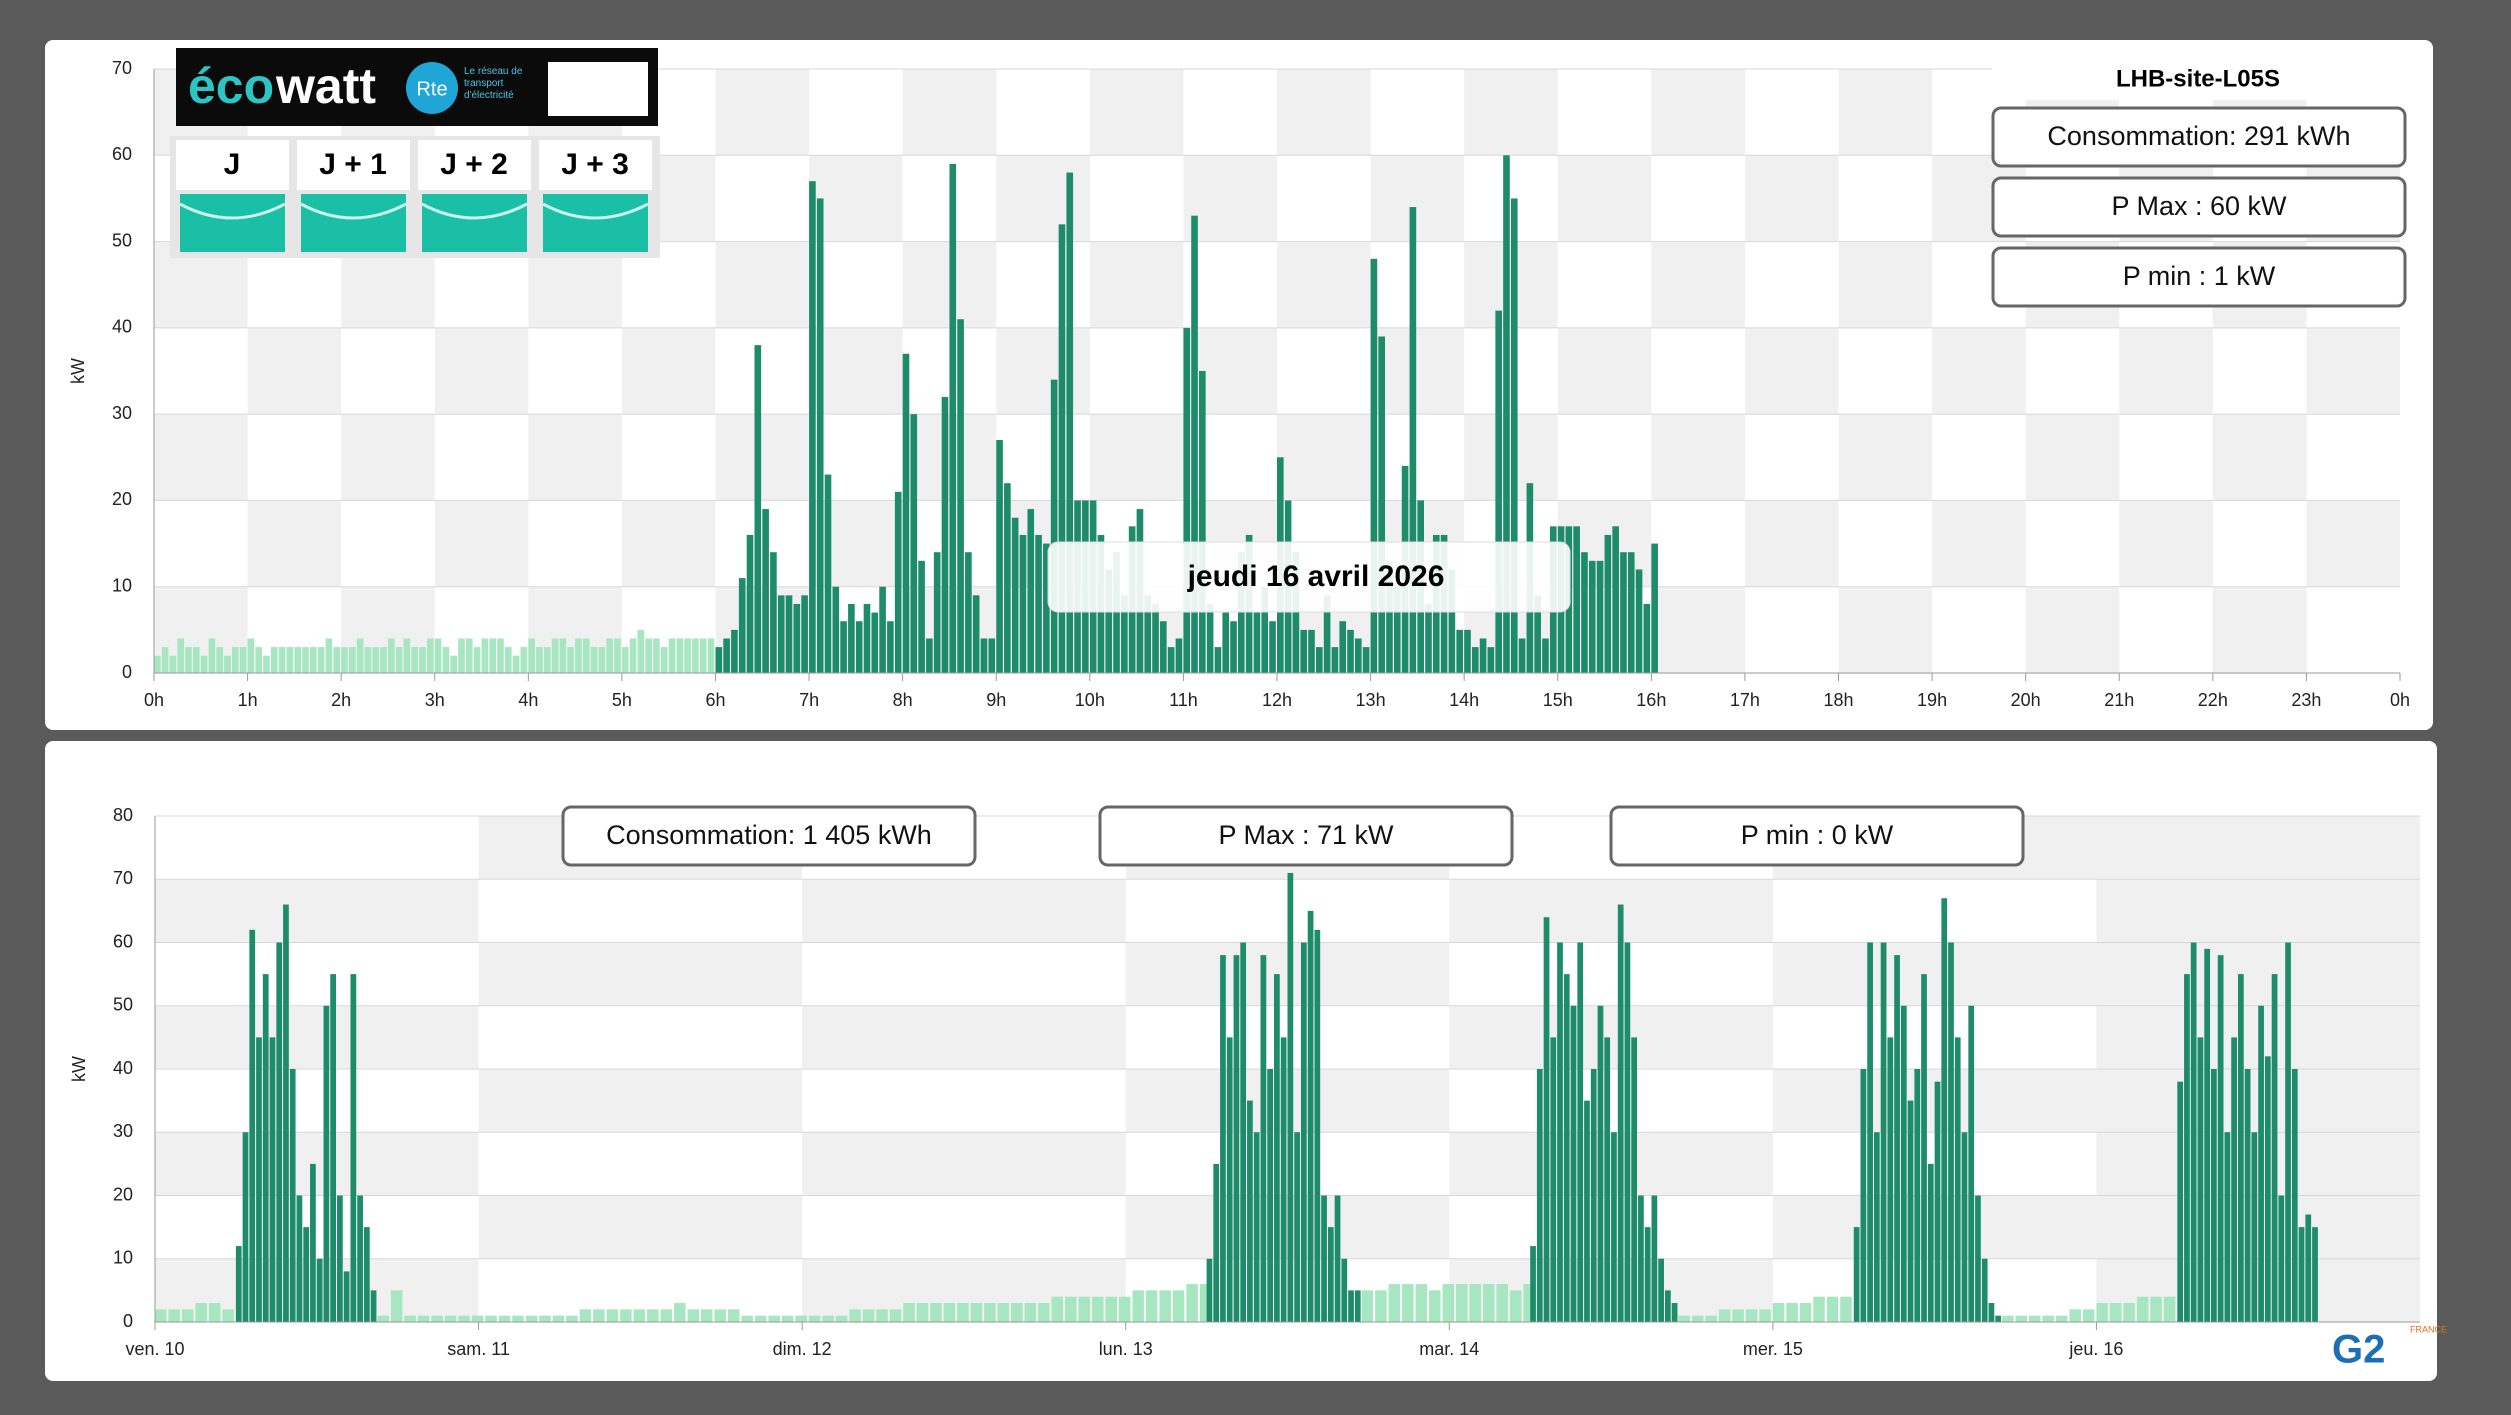 This screenshot has width=2511, height=1415. I want to click on x-tick-label: 19h, so click(1932, 700).